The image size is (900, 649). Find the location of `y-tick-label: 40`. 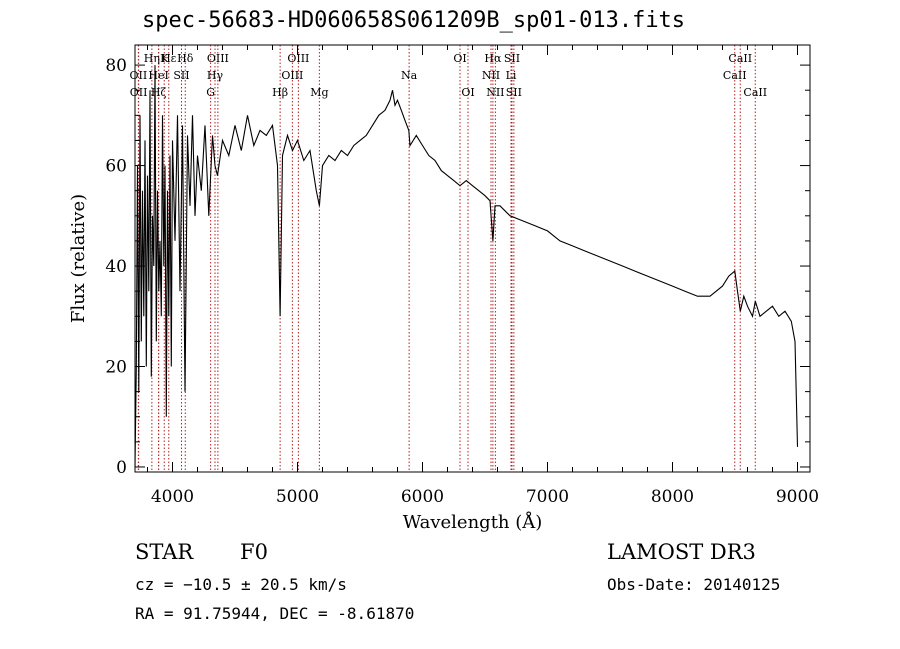

y-tick-label: 40 is located at coordinates (116, 267).